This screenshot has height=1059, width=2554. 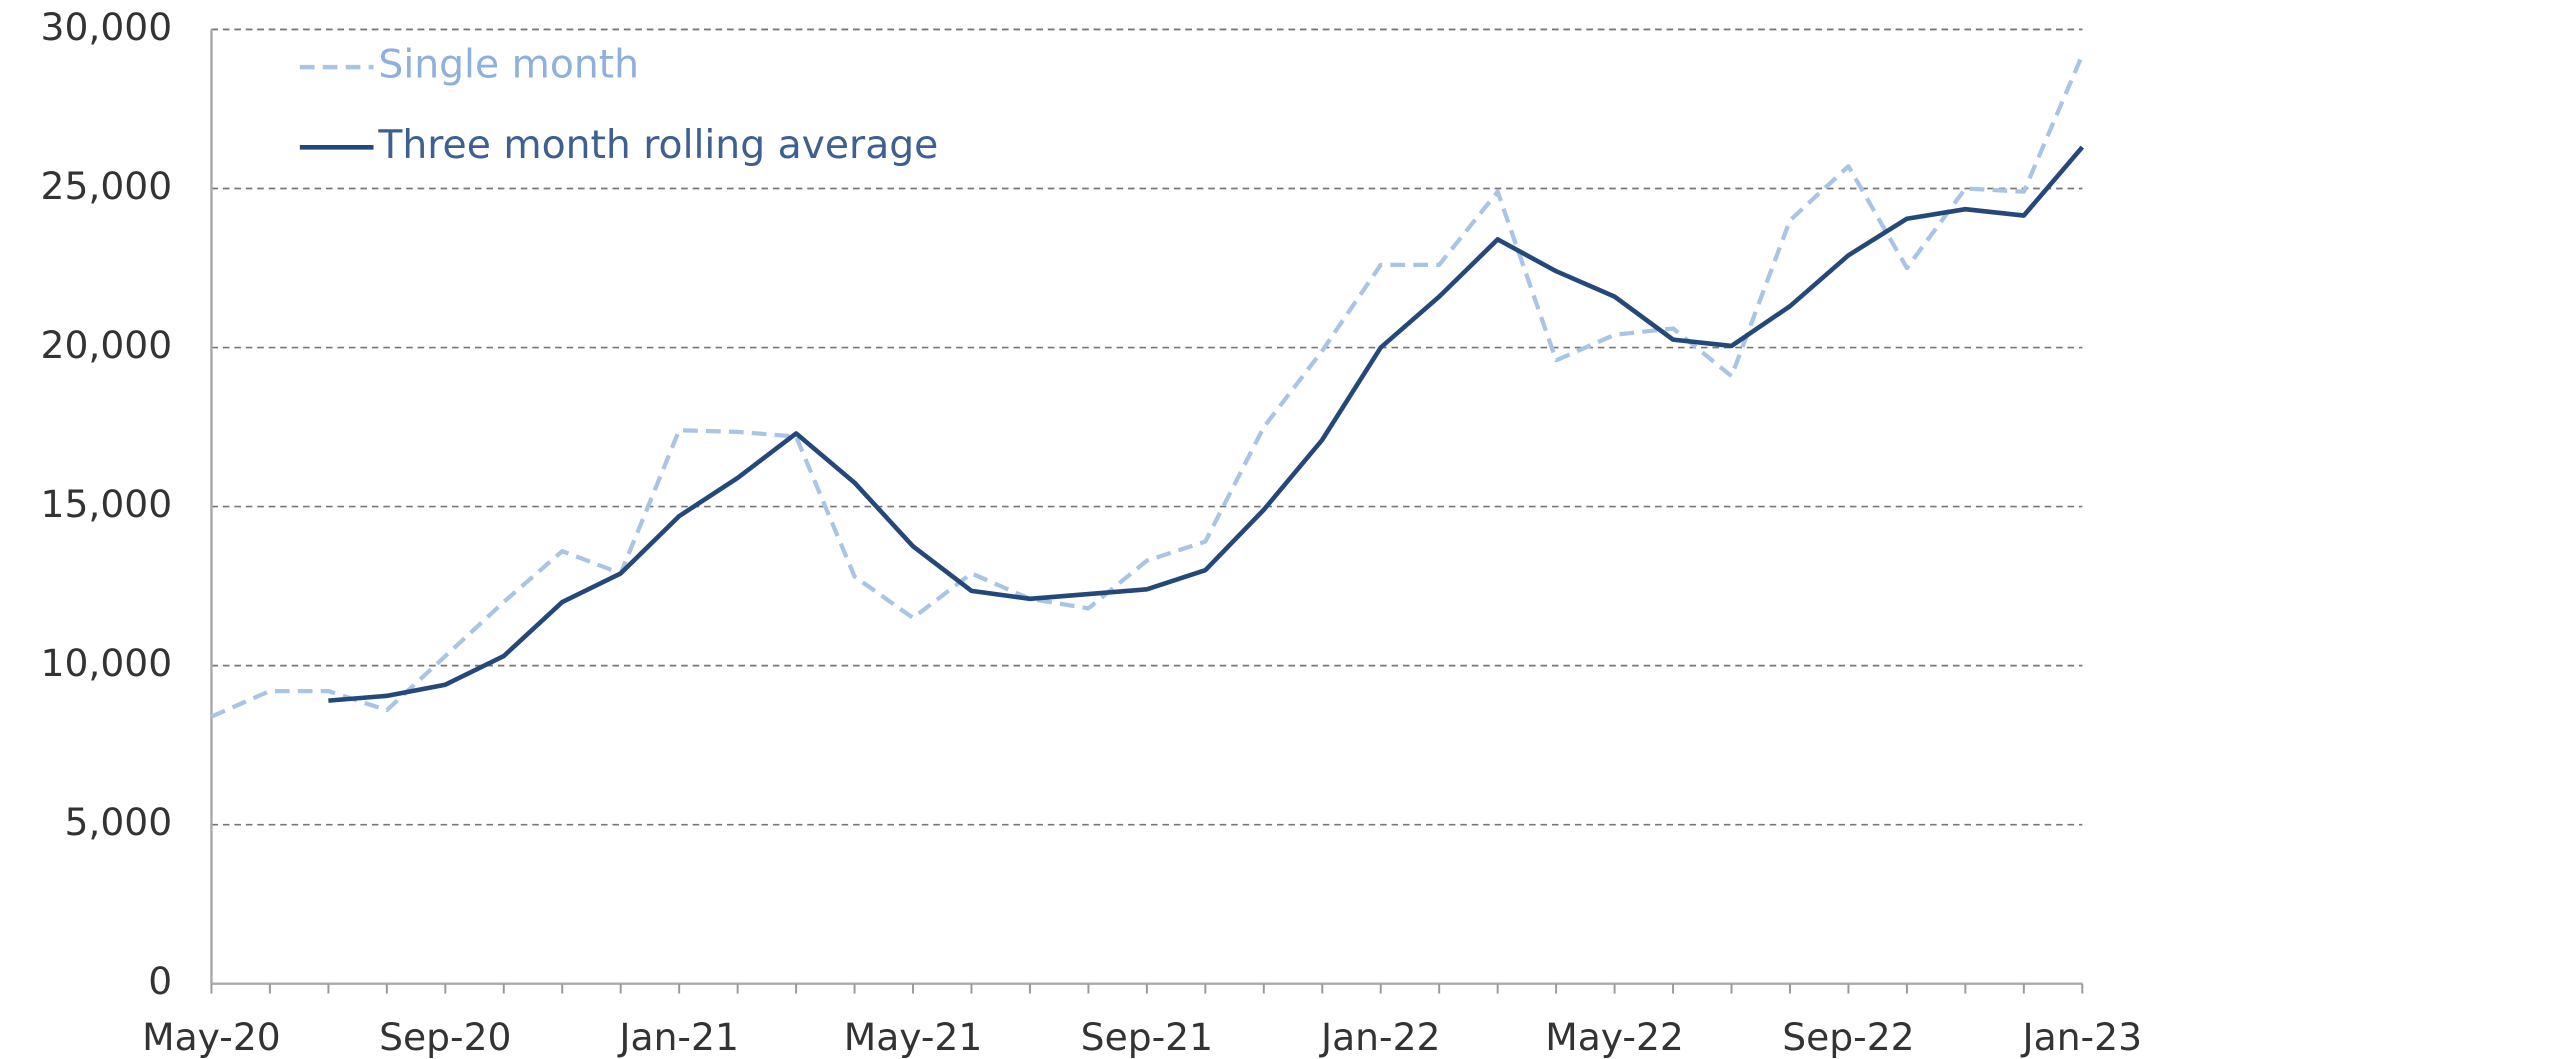 I want to click on legend-label: Single month, so click(x=508, y=65).